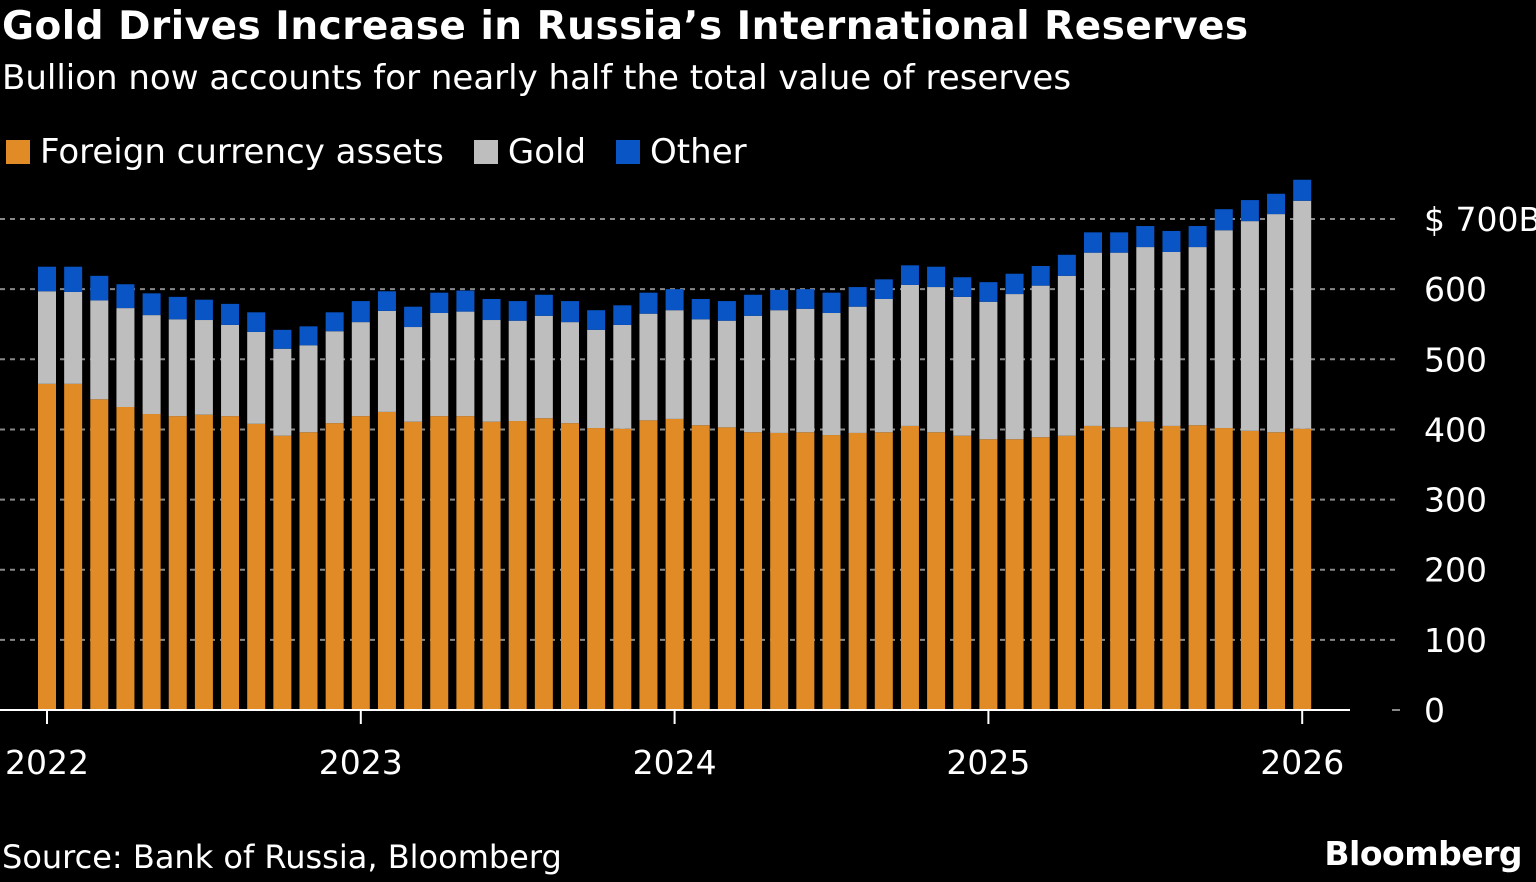 The image size is (1536, 882). I want to click on source-note: Source: Bank of Russia, Bloomberg, so click(282, 857).